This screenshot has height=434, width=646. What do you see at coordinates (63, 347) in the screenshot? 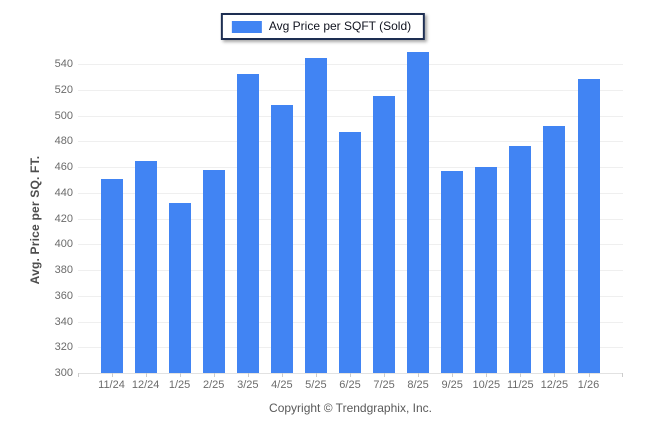
I see `y-tick-label: 320` at bounding box center [63, 347].